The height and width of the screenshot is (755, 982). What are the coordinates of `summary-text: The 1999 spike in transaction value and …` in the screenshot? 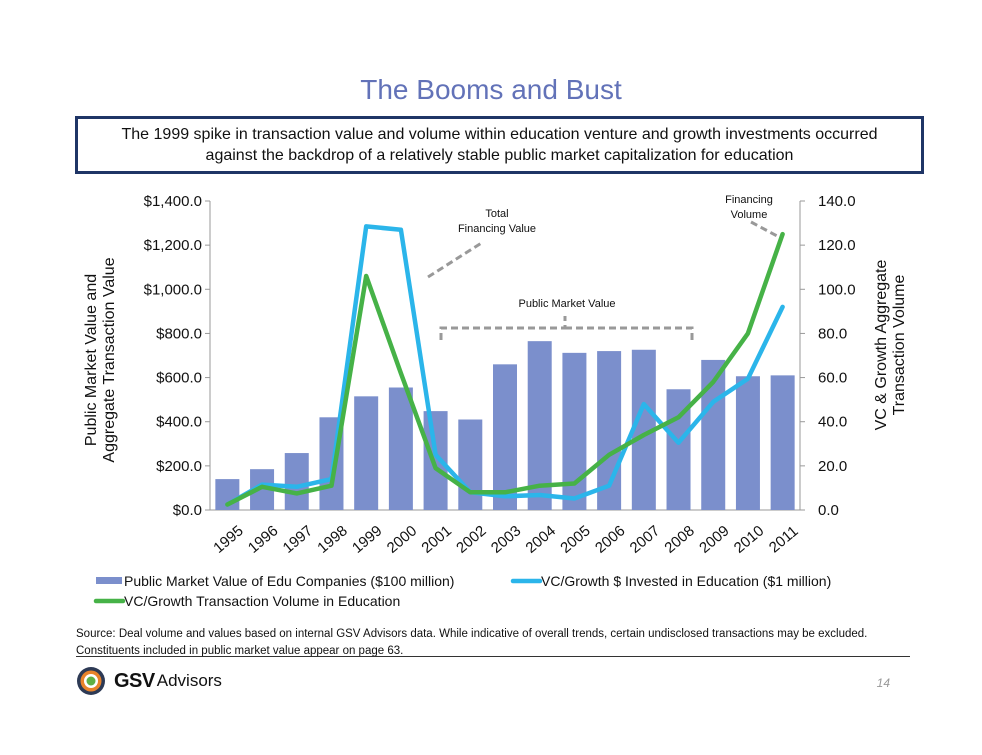 It's located at (499, 145).